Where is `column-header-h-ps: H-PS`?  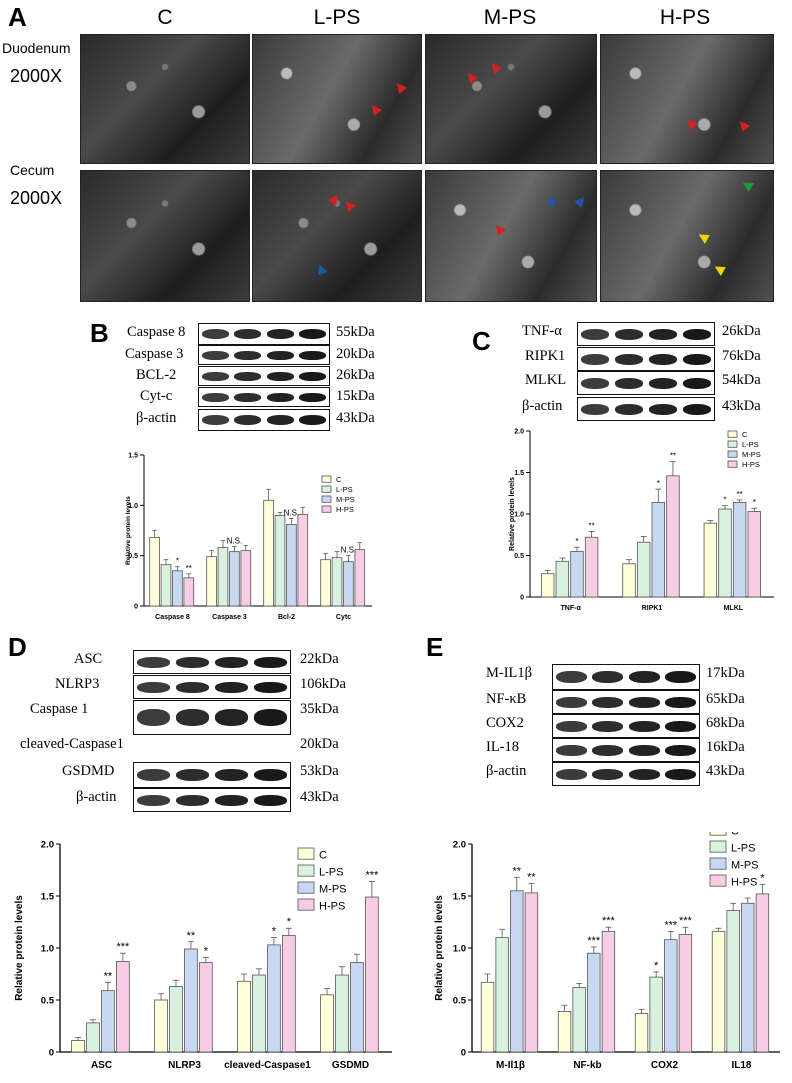 column-header-h-ps: H-PS is located at coordinates (685, 17).